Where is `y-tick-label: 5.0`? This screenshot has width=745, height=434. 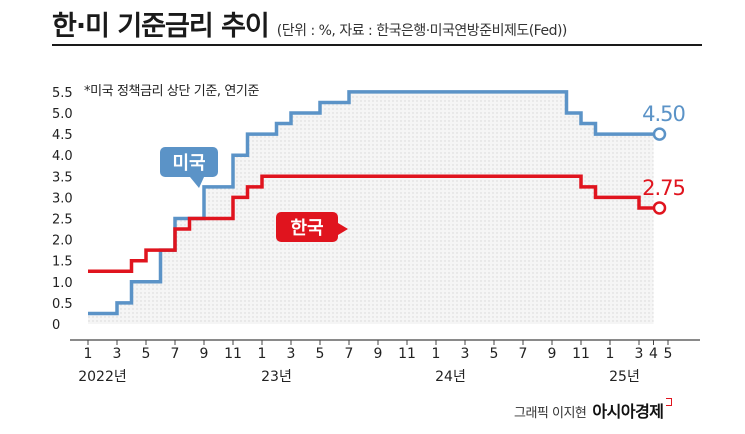
y-tick-label: 5.0 is located at coordinates (62, 114).